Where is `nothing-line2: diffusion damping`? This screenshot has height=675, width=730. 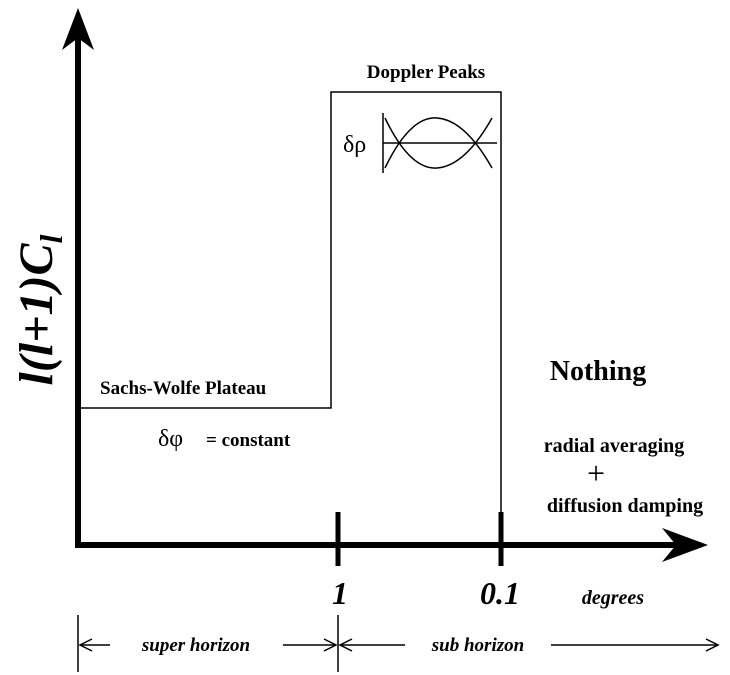 nothing-line2: diffusion damping is located at coordinates (625, 506).